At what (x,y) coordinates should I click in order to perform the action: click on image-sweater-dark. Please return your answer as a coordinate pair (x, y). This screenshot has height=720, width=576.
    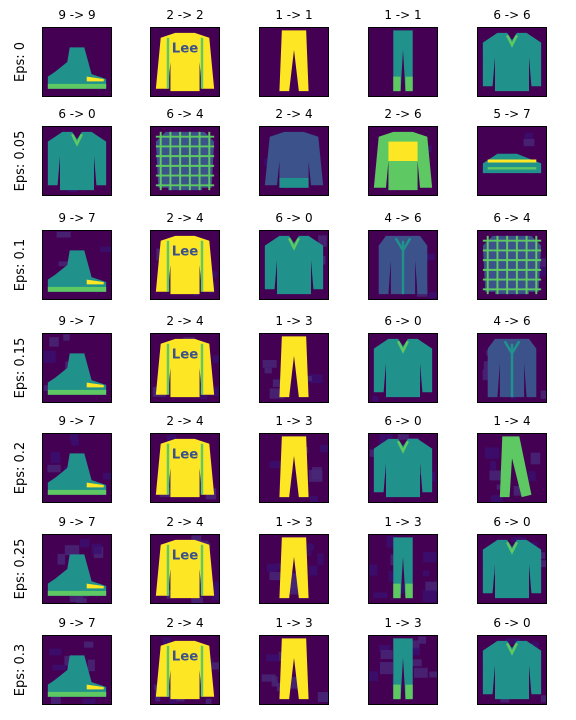
    Looking at the image, I should click on (294, 161).